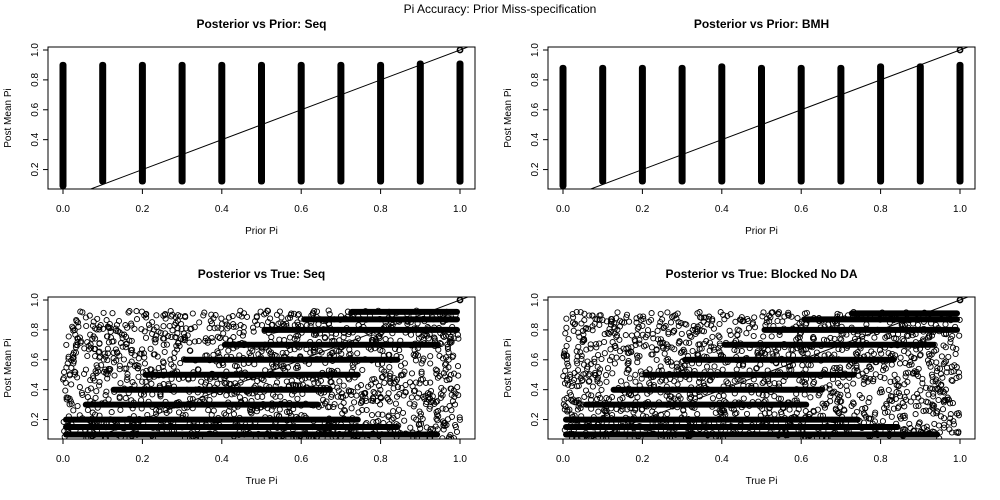  Describe the element at coordinates (261, 274) in the screenshot. I see `panel-title: Posterior vs True: Seq` at that location.